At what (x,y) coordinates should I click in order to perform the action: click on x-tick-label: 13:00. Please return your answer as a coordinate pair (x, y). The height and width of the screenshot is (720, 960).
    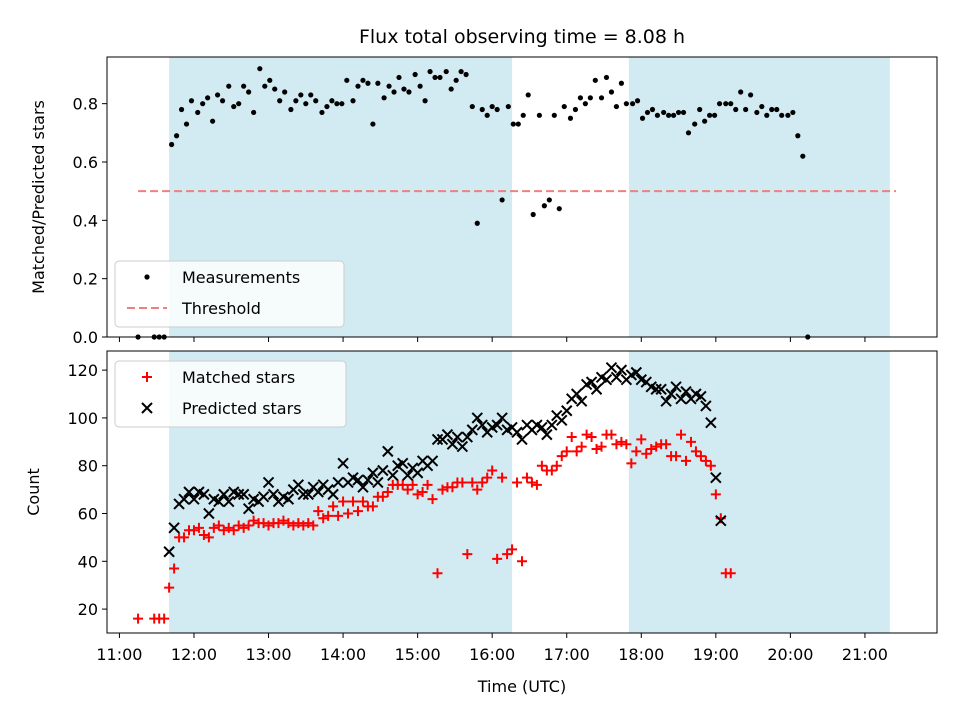
    Looking at the image, I should click on (268, 654).